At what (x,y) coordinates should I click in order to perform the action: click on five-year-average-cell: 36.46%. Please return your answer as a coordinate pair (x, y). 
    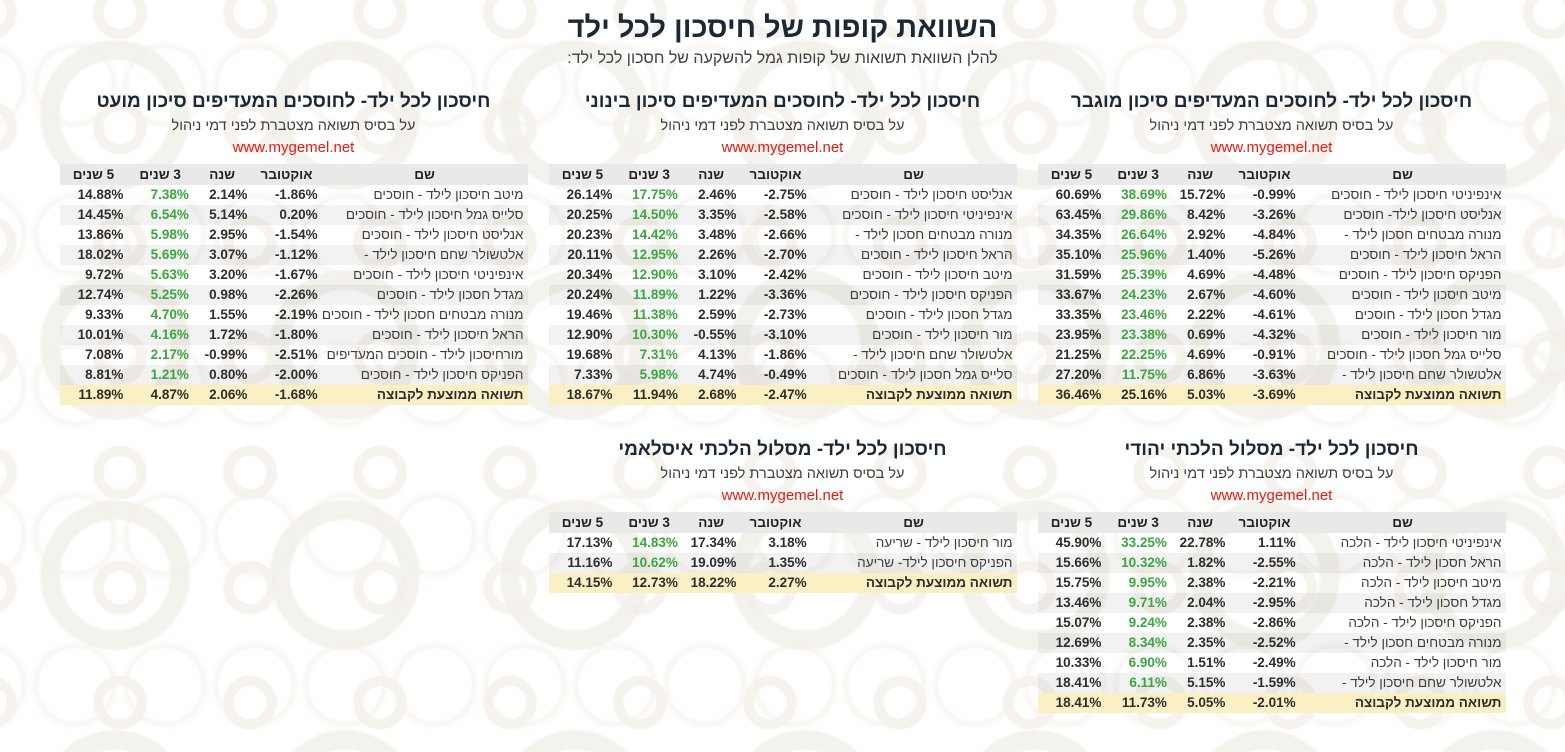
    Looking at the image, I should click on (1078, 395).